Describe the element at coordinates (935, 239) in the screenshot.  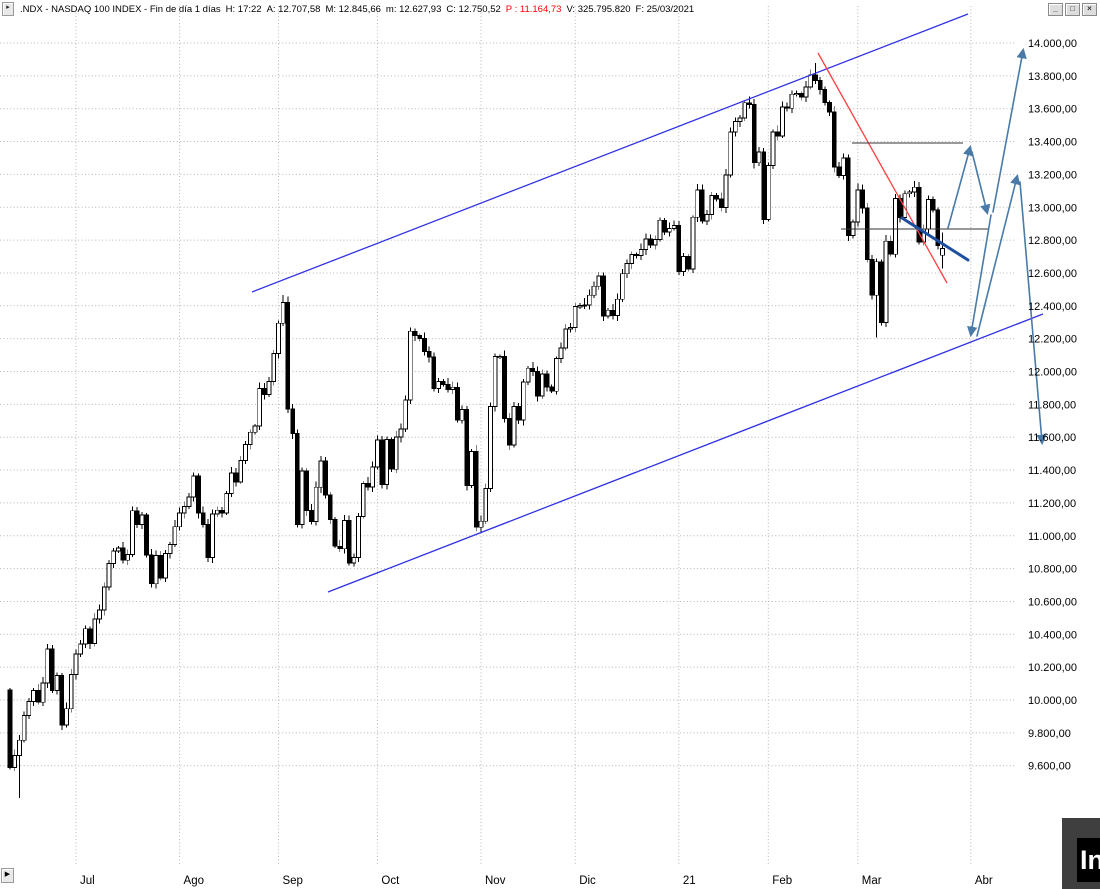
I see `navy-break-line` at that location.